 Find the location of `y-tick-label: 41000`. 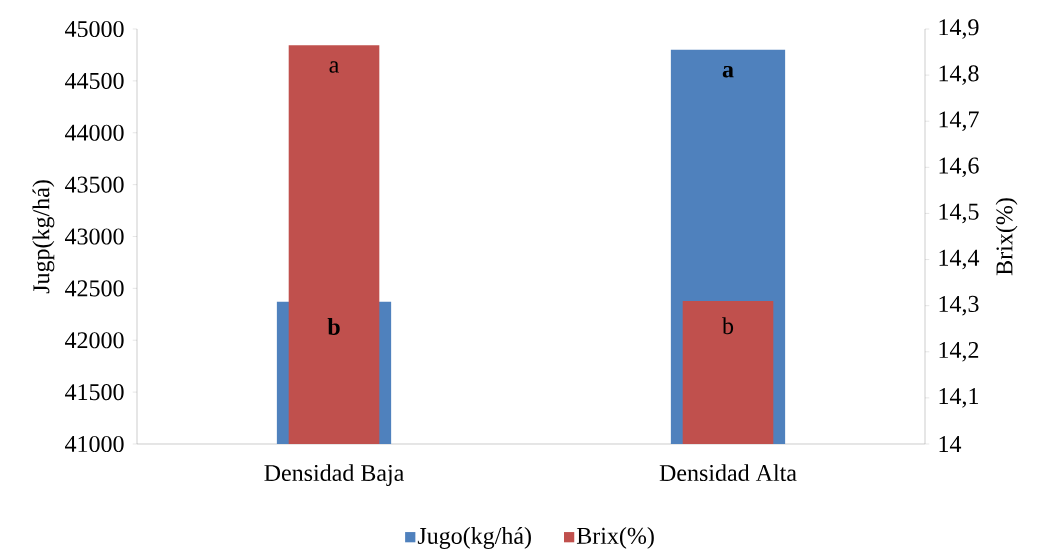

y-tick-label: 41000 is located at coordinates (94, 443).